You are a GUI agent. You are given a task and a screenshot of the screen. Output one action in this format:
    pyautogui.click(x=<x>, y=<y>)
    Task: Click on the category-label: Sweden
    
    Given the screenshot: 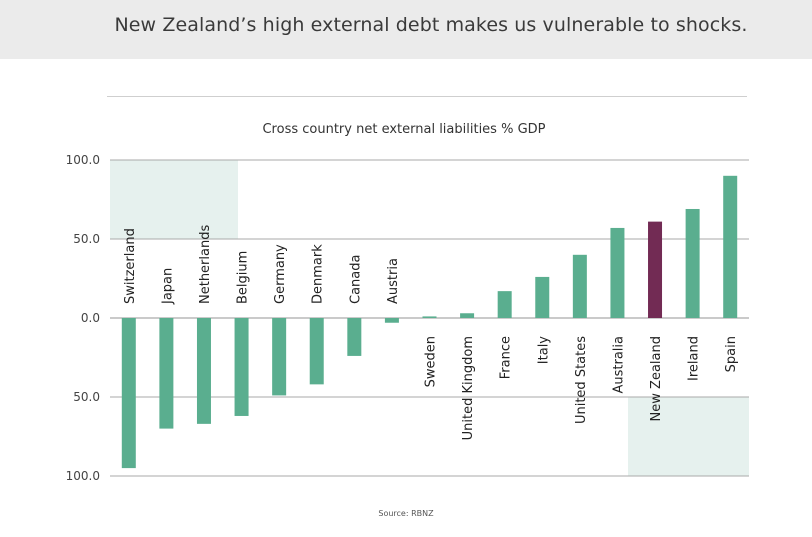 What is the action you would take?
    pyautogui.click(x=431, y=361)
    